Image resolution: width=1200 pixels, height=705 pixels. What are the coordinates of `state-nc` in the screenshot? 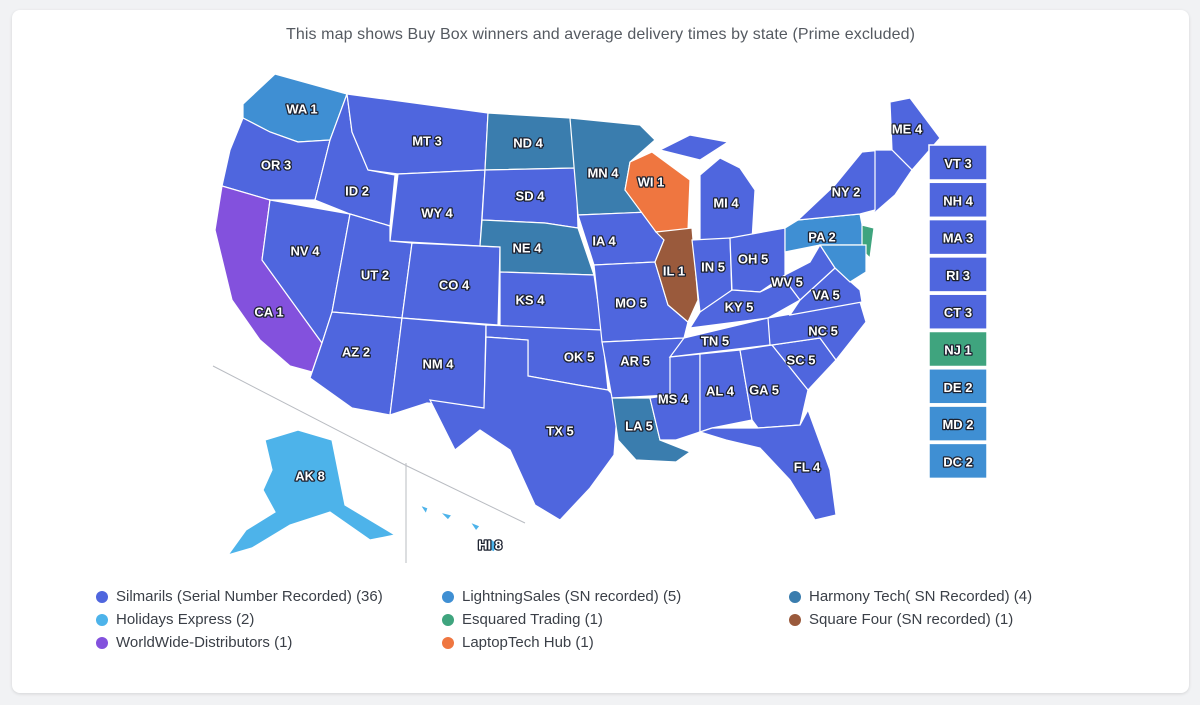 It's located at (817, 331).